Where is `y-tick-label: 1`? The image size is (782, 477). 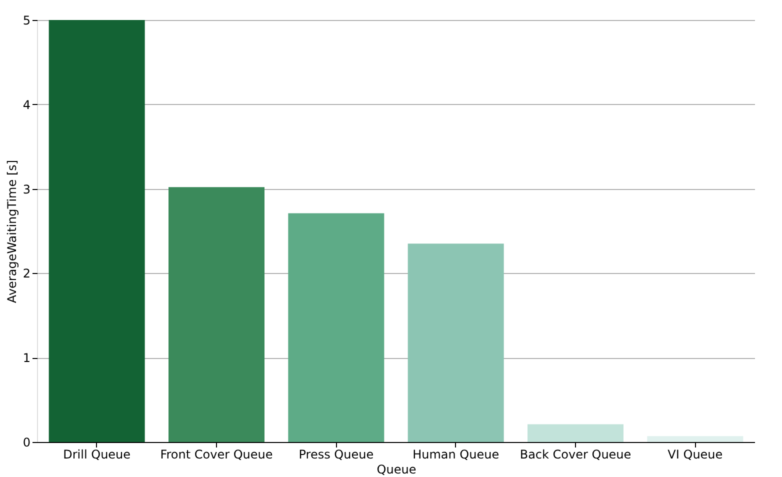
y-tick-label: 1 is located at coordinates (26, 358).